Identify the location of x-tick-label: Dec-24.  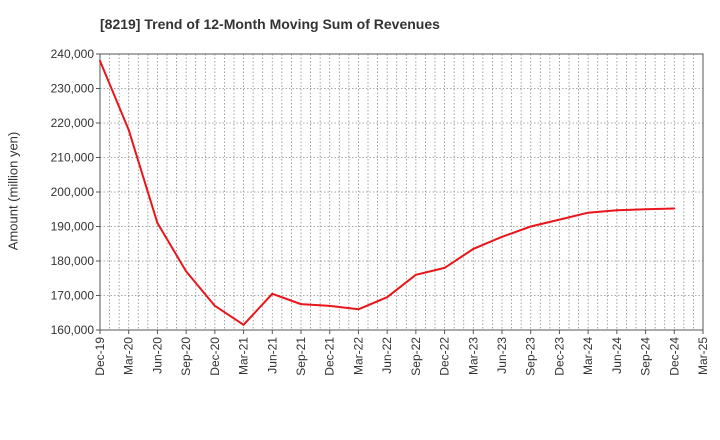
(674, 356).